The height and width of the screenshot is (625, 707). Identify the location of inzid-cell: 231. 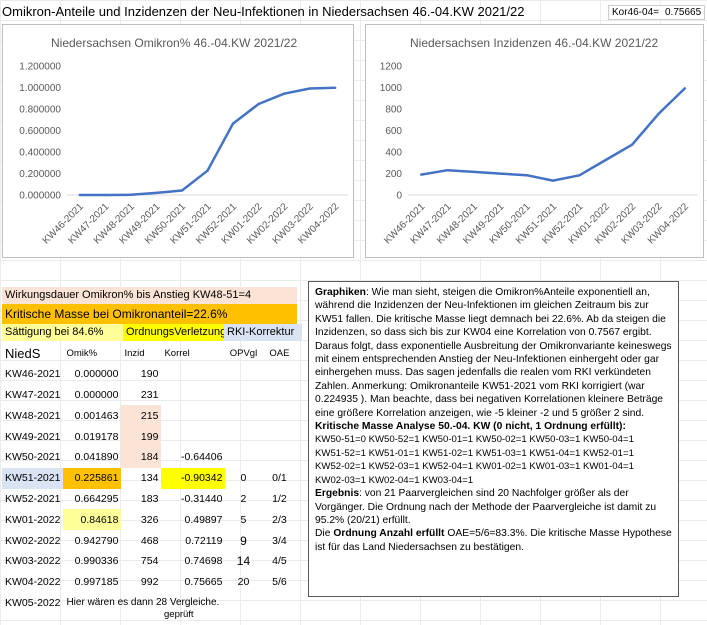
(149, 394).